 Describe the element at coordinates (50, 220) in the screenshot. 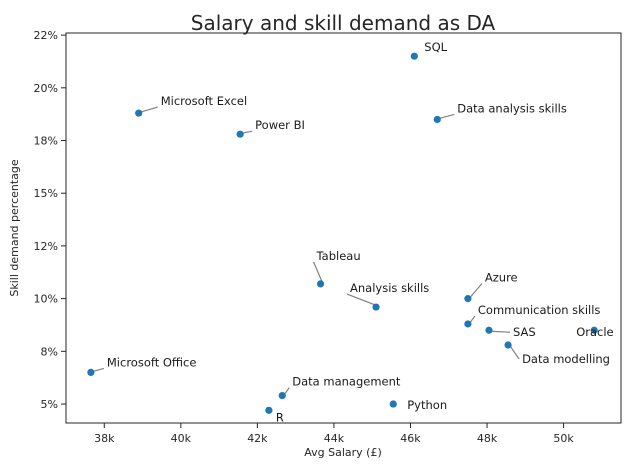

I see `y-axis: 5% 8% 10% 12% 15% 18% 20% 22%` at that location.